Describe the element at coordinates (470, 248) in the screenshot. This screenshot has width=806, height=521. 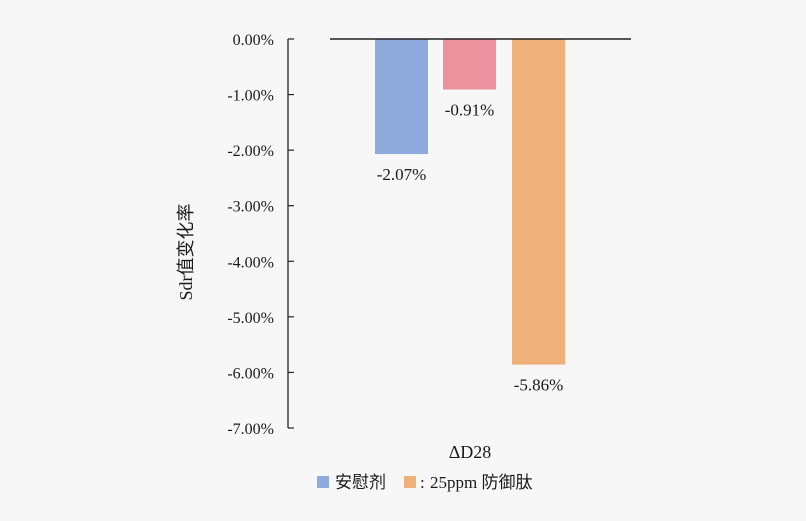
I see `data-labels: -2.07% -0.91% -5.86%` at that location.